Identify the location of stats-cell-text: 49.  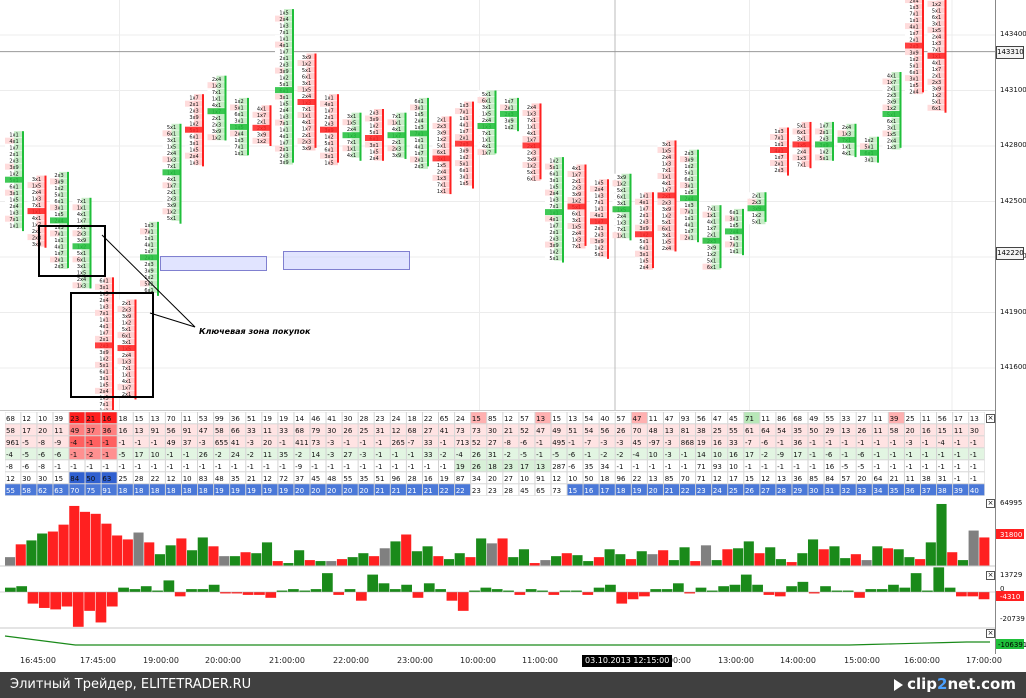
(813, 419).